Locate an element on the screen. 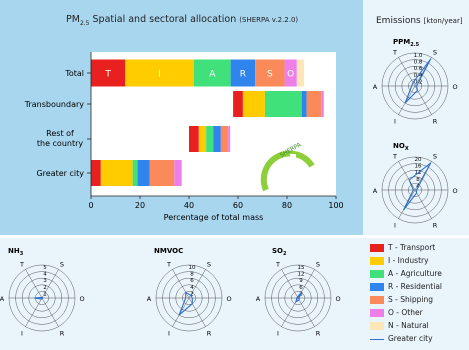  legend-item-t: T - Transport is located at coordinates (402, 248).